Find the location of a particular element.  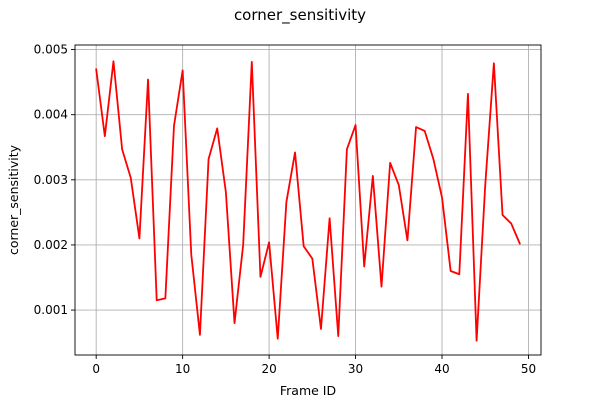

y-tick-label: 0.004 is located at coordinates (51, 115).